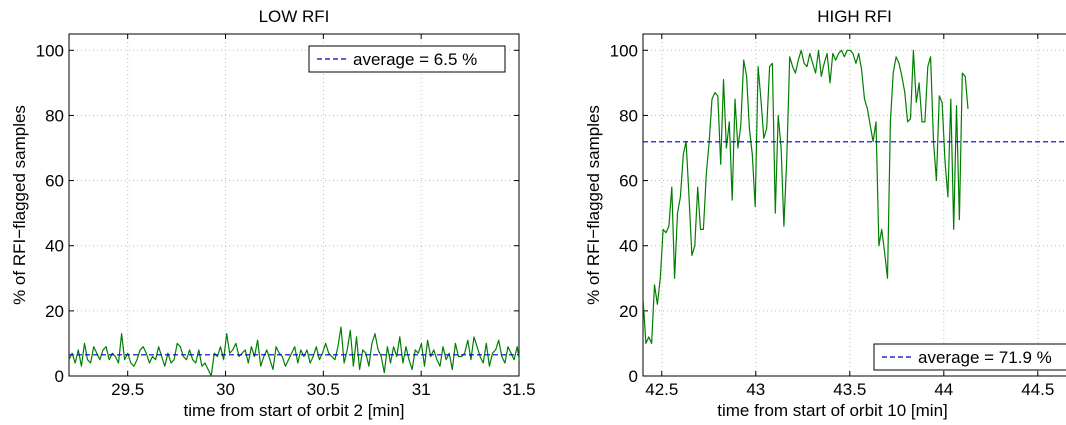  What do you see at coordinates (849, 389) in the screenshot?
I see `x-tick-label: 43.5` at bounding box center [849, 389].